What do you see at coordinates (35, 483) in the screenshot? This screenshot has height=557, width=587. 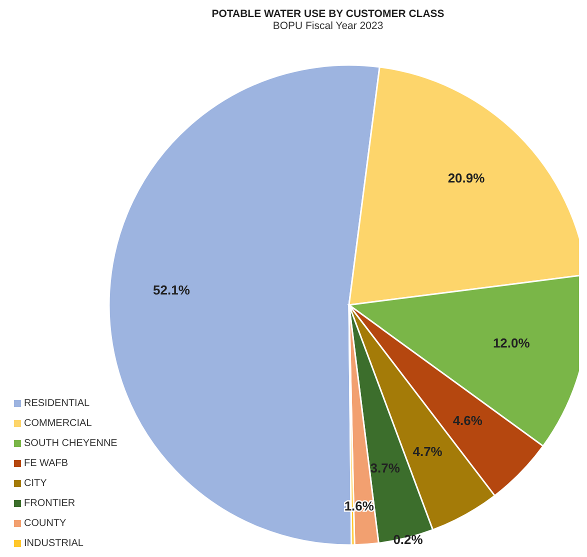 I see `legend-label: CITY` at bounding box center [35, 483].